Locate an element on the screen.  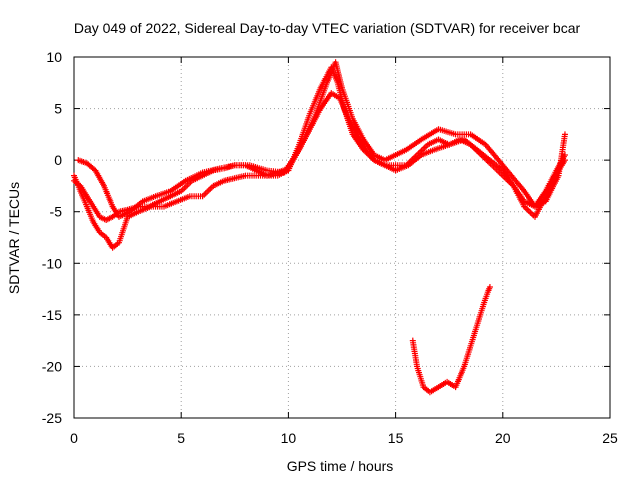
x-tick-label: 10 is located at coordinates (289, 438).